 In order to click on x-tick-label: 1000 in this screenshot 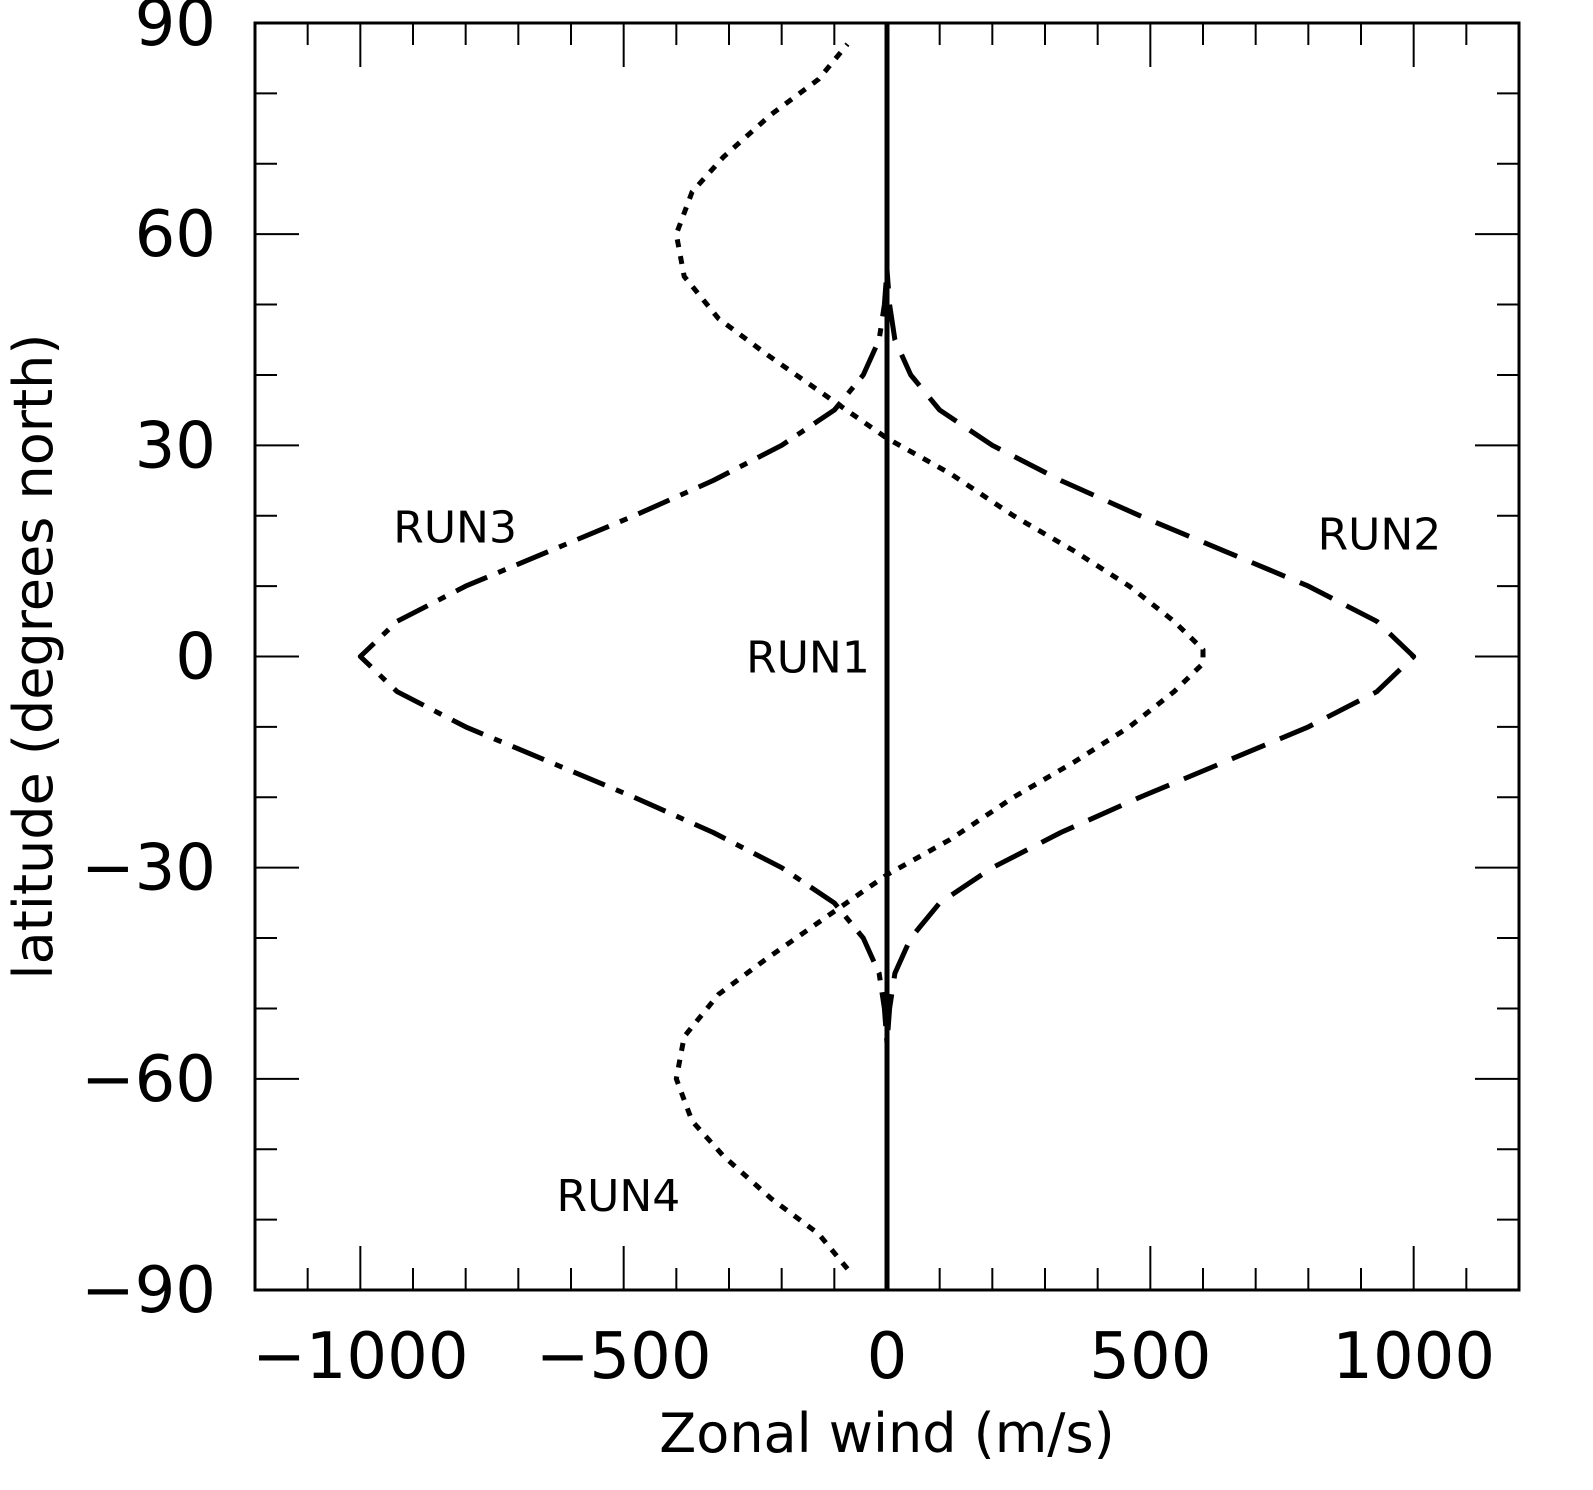, I will do `click(1413, 1357)`.